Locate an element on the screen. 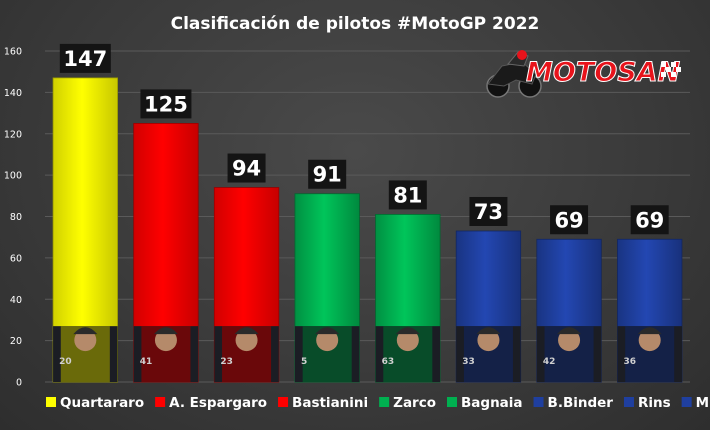 This screenshot has width=710, height=430. legend-item: Zarco is located at coordinates (407, 403).